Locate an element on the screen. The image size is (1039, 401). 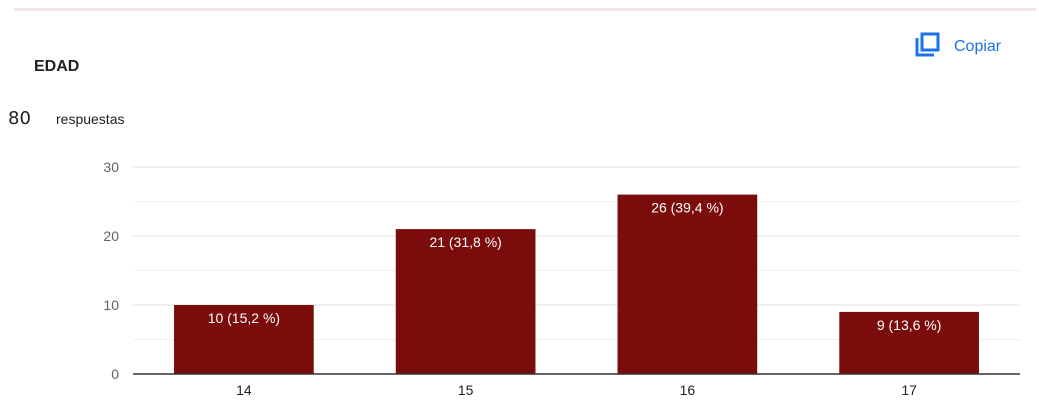
y-tick-label: 30 is located at coordinates (111, 167).